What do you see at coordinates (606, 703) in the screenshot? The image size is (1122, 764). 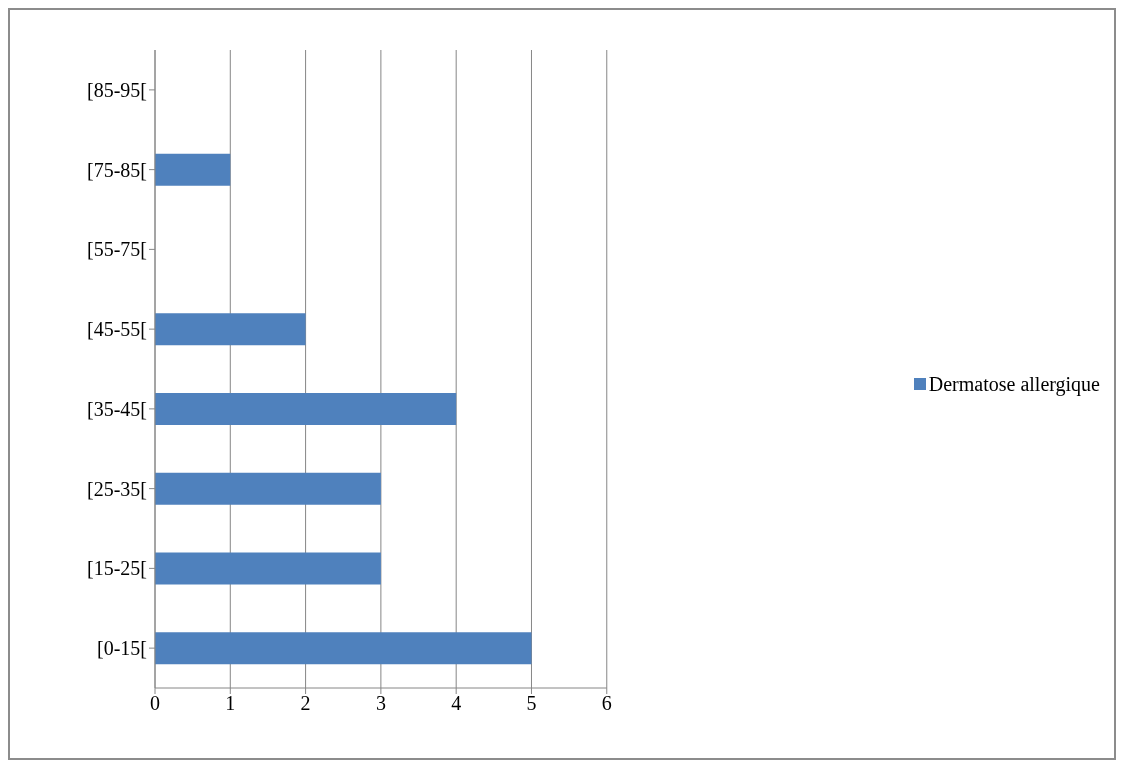 I see `x-tick-label: 6` at bounding box center [606, 703].